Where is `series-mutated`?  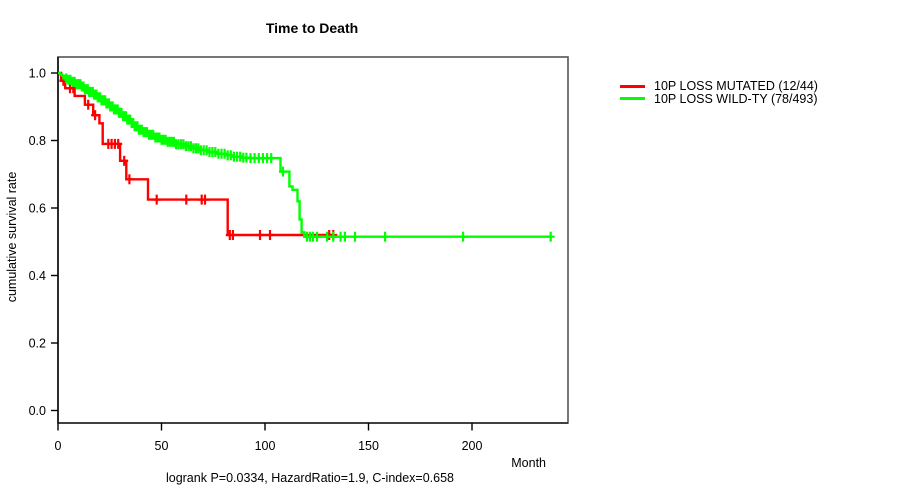 series-mutated is located at coordinates (198, 155).